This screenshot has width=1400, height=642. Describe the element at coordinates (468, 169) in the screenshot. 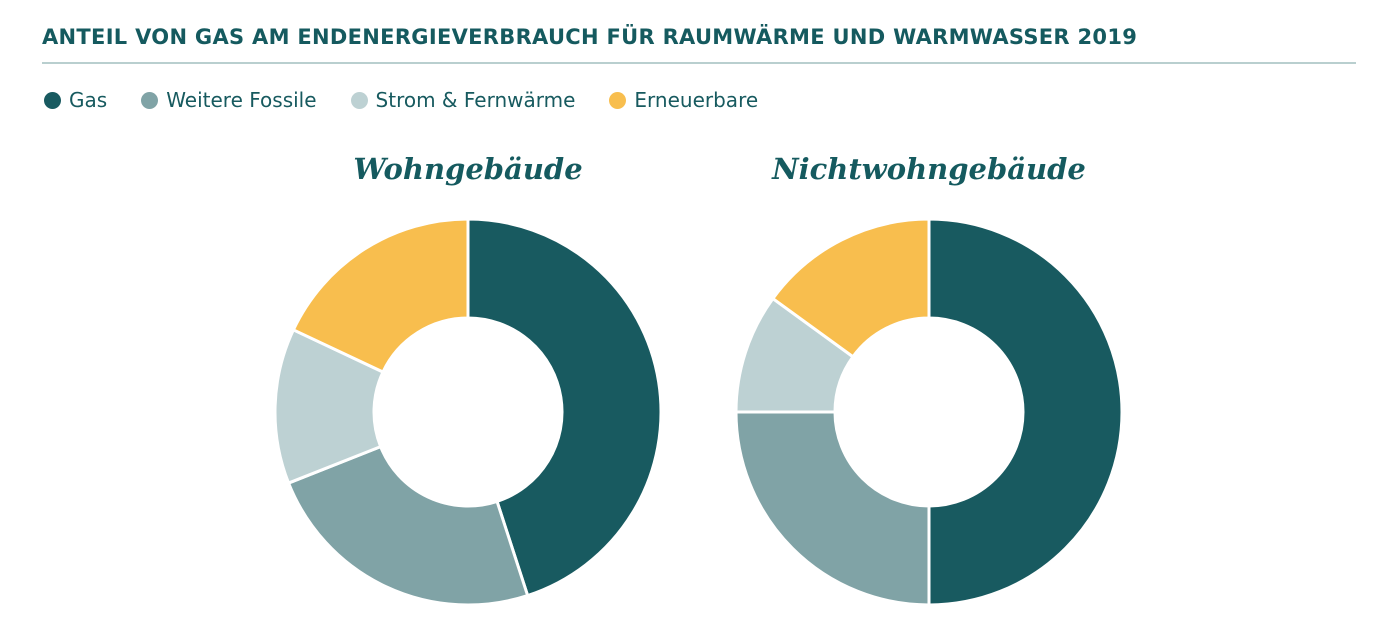

I see `donut-title-wohngebaeude: Wohngebäude` at that location.